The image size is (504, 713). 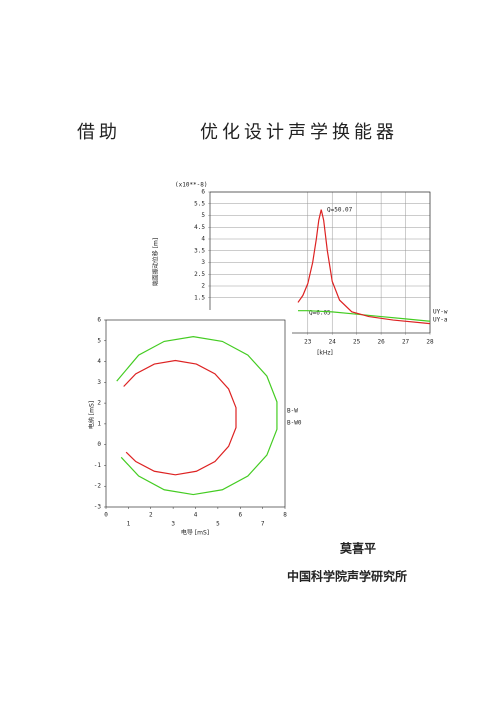 What do you see at coordinates (99, 423) in the screenshot?
I see `y-tick-label: 1` at bounding box center [99, 423].